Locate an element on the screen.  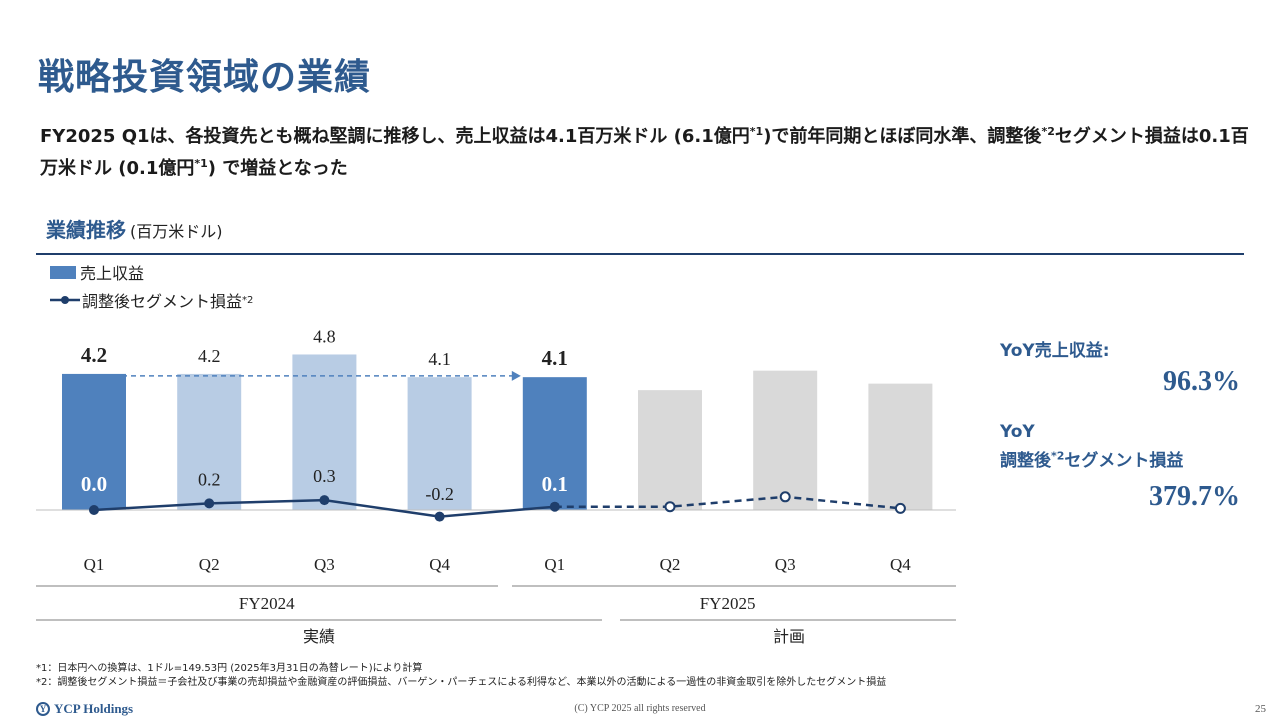
lead-footnote-ref-1: *1 is located at coordinates (756, 131).